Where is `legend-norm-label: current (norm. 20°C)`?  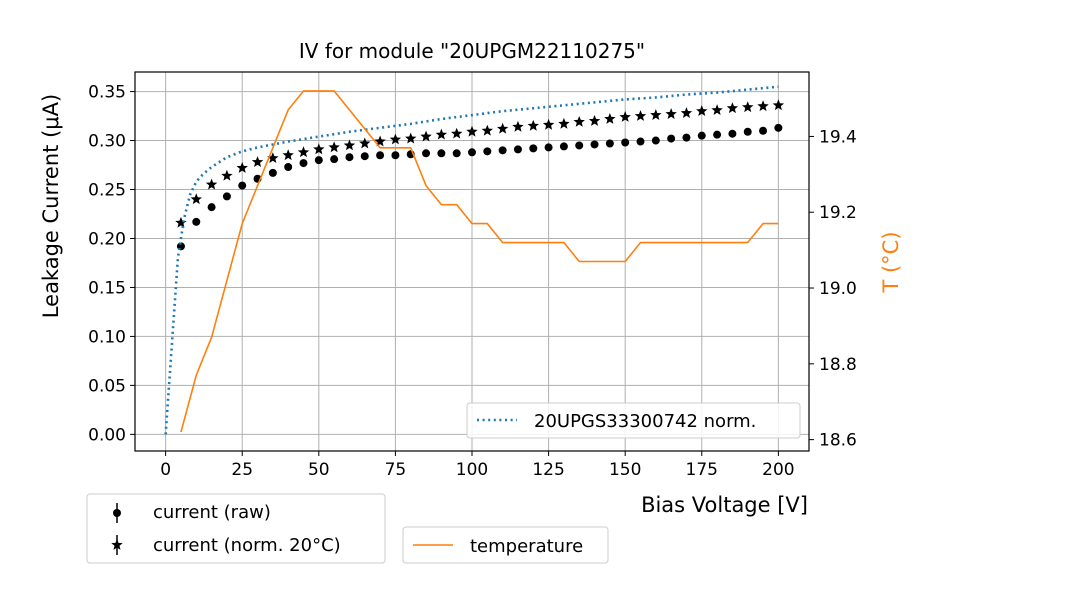 legend-norm-label: current (norm. 20°C) is located at coordinates (247, 545).